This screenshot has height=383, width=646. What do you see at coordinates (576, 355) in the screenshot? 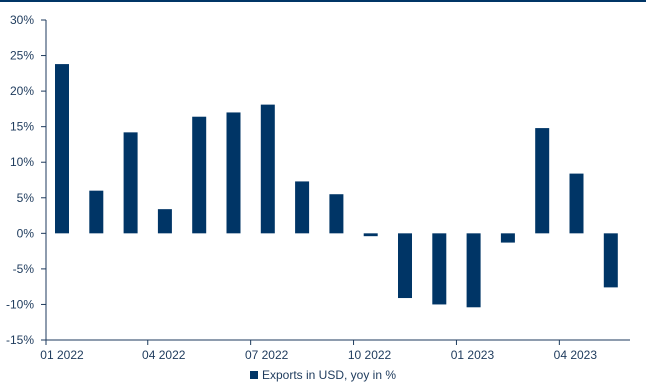
I see `x-tick-label: 04 2023` at bounding box center [576, 355].